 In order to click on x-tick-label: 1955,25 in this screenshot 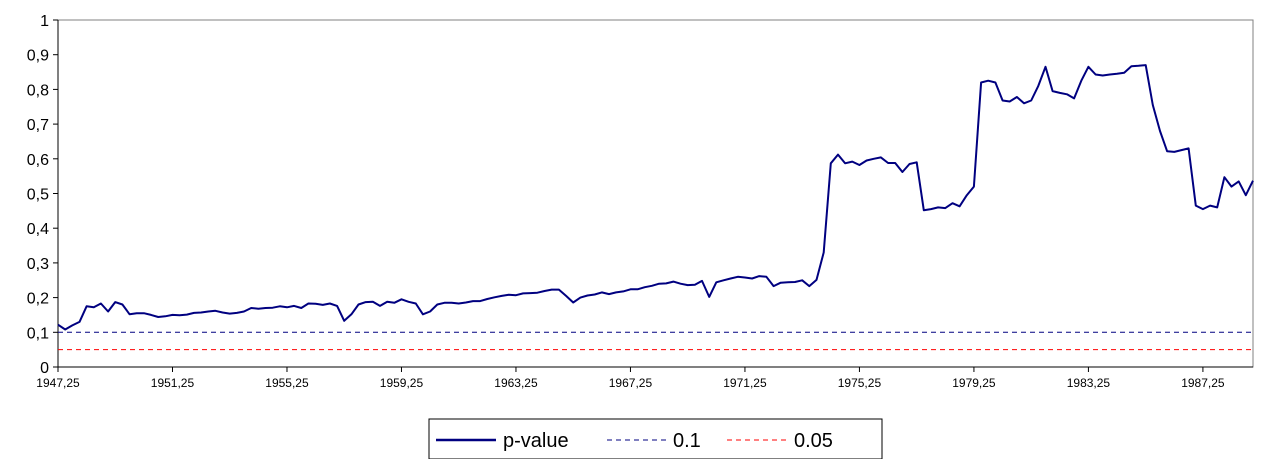, I will do `click(287, 383)`.